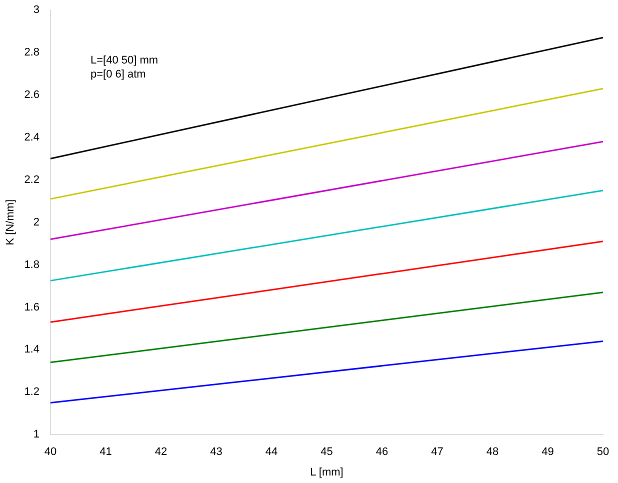 This screenshot has width=618, height=483. What do you see at coordinates (32, 264) in the screenshot?
I see `y-tick-label: 1.8` at bounding box center [32, 264].